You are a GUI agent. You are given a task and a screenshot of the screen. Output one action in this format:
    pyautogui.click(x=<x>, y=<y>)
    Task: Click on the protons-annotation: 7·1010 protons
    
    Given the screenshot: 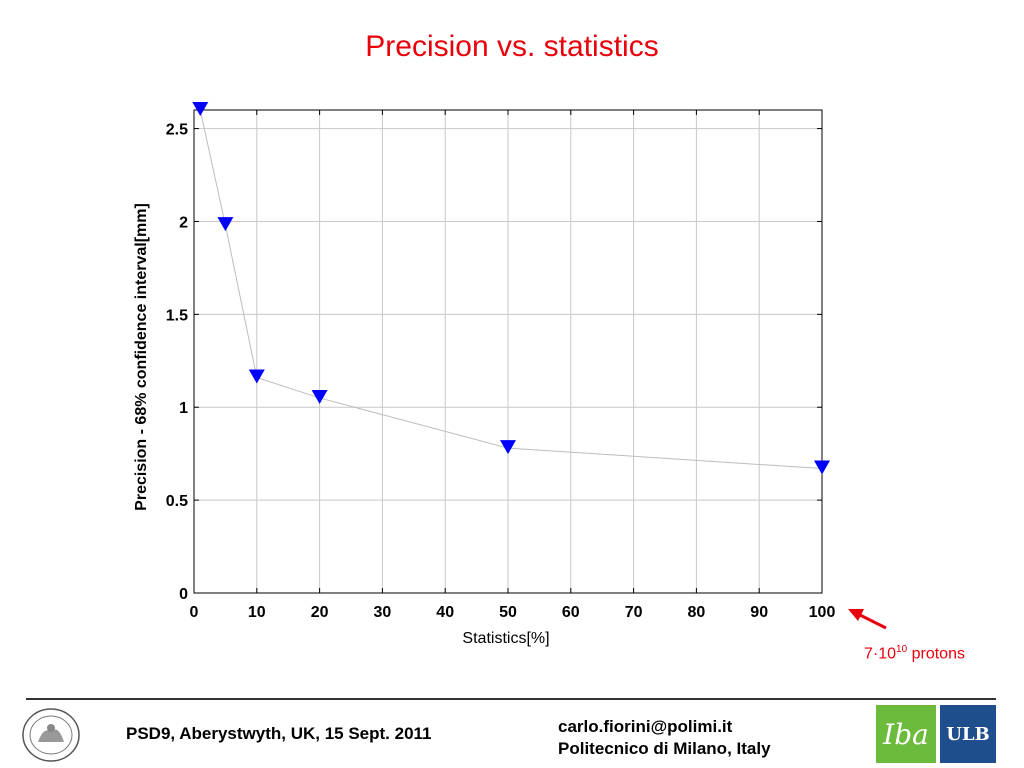 What is the action you would take?
    pyautogui.click(x=914, y=653)
    